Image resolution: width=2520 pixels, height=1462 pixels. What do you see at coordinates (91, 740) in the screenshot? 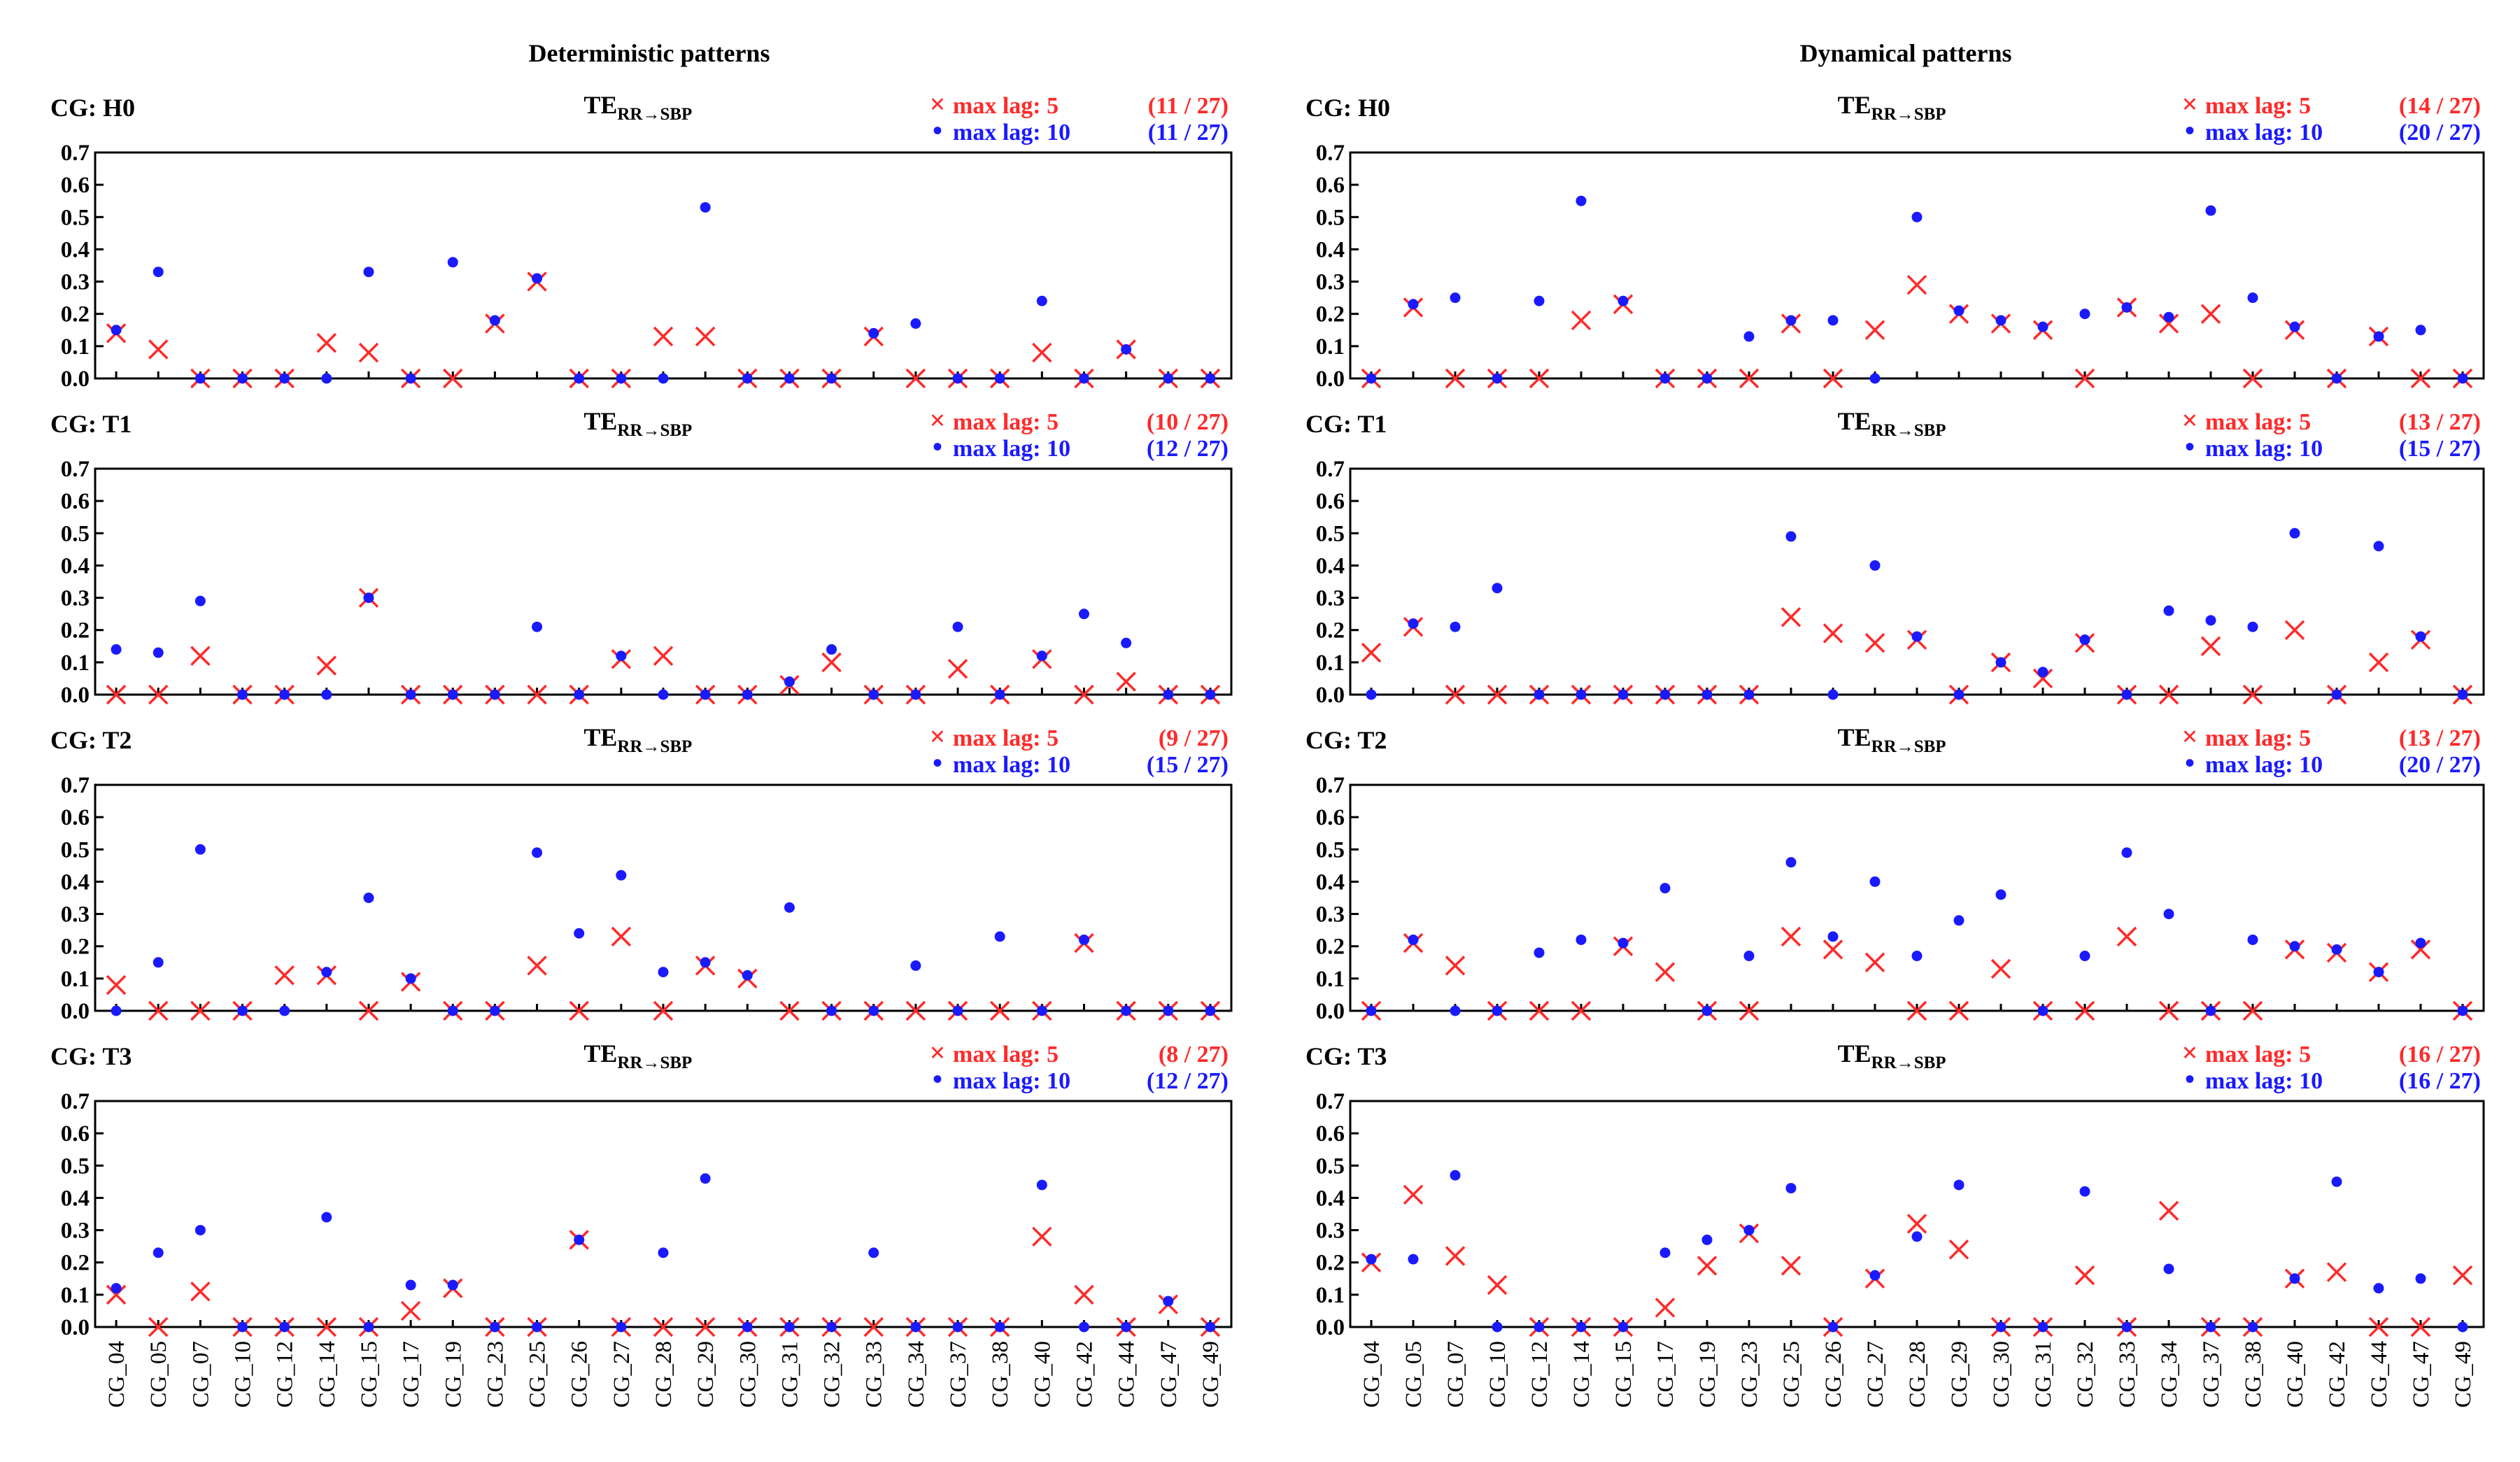
I see `panel-label: CG: T2` at bounding box center [91, 740].